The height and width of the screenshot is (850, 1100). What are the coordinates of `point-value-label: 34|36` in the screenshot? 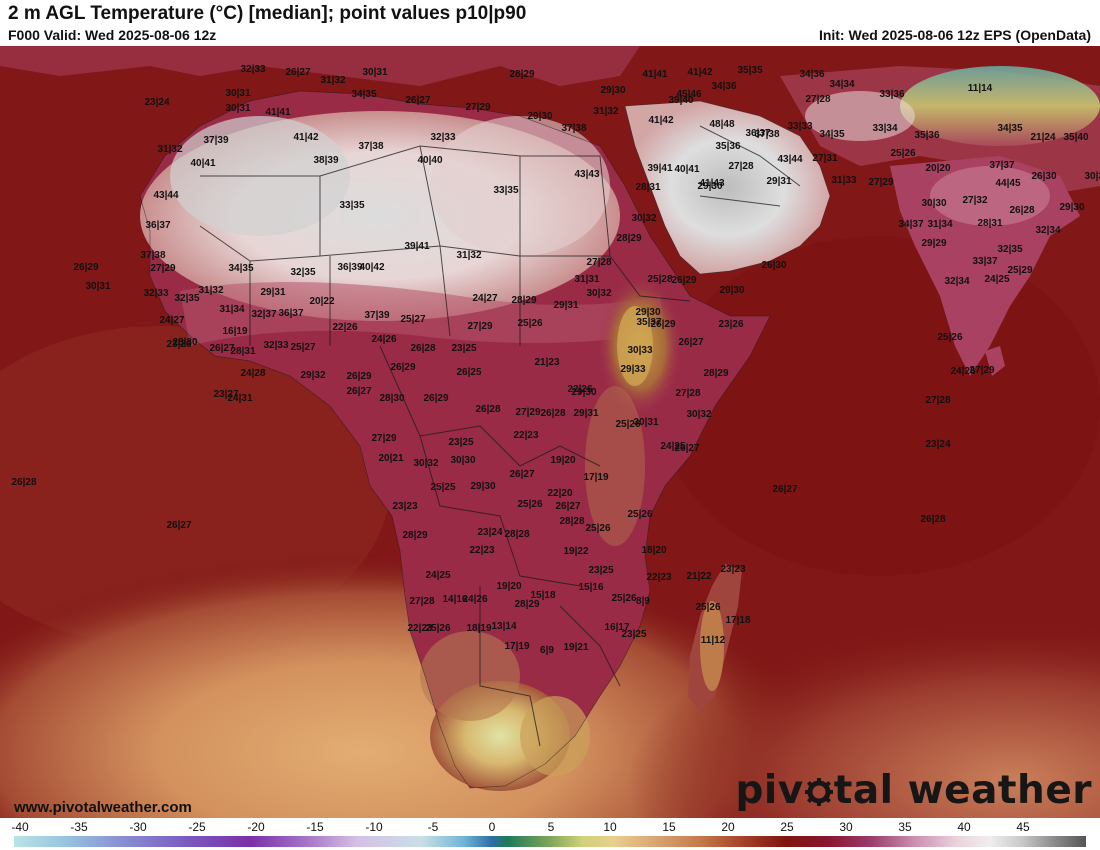 It's located at (811, 74).